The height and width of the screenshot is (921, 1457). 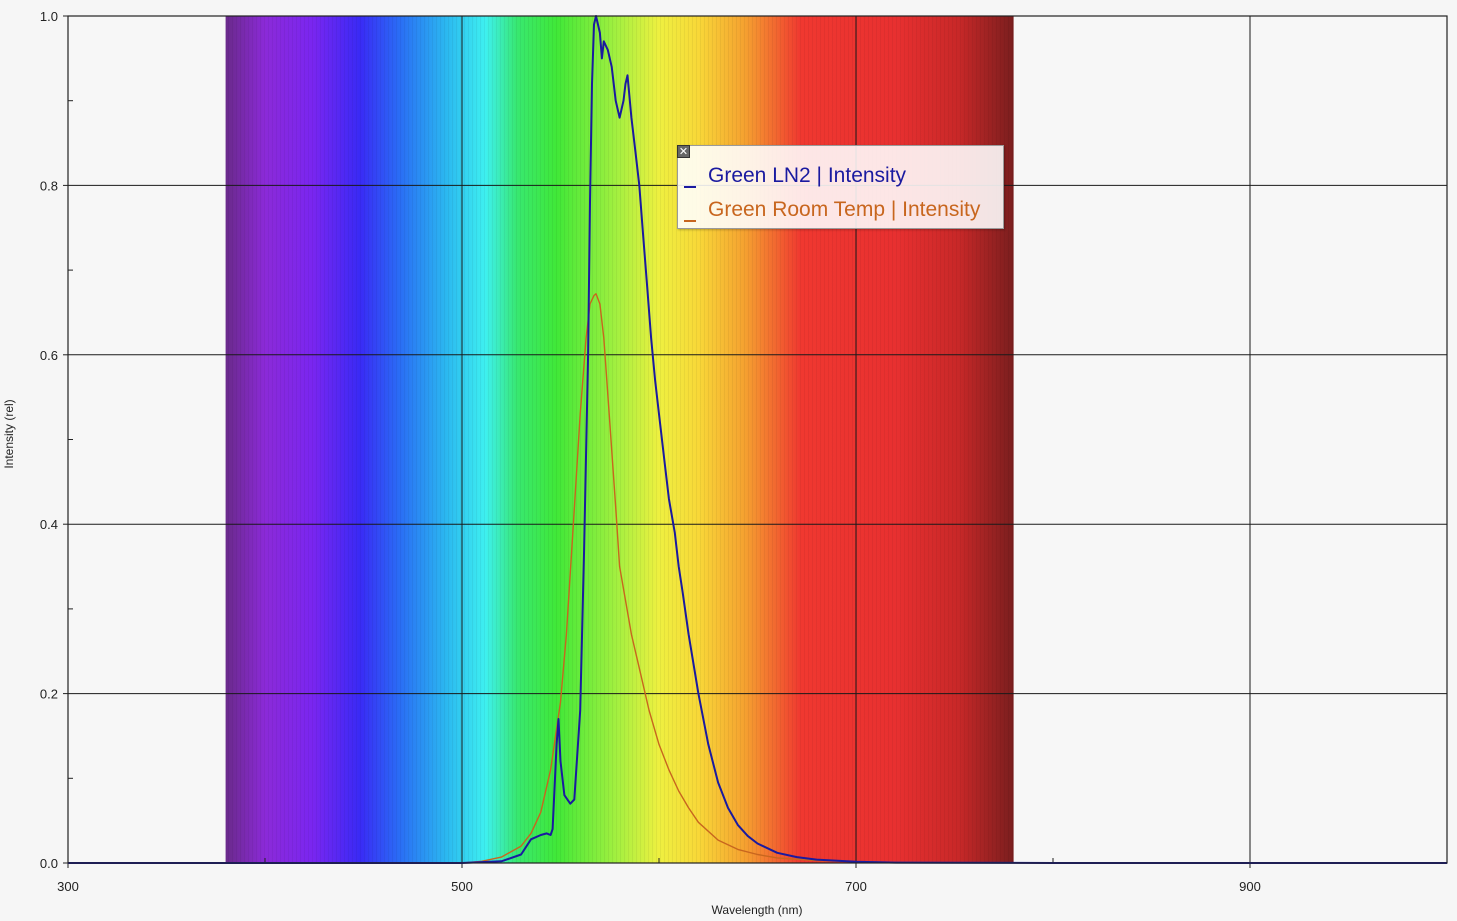 What do you see at coordinates (49, 16) in the screenshot?
I see `y-tick-label: 1.0` at bounding box center [49, 16].